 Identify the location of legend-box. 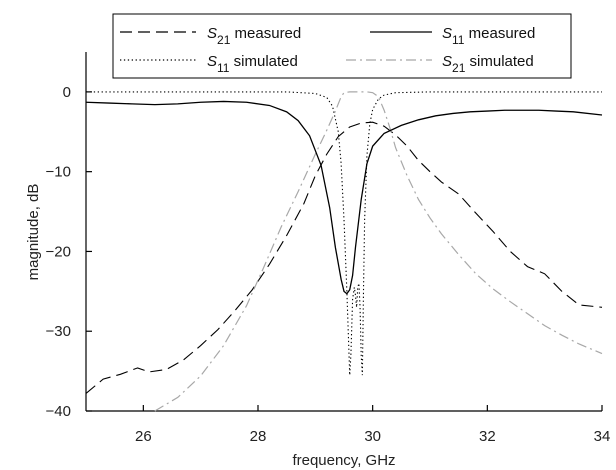
(342, 46).